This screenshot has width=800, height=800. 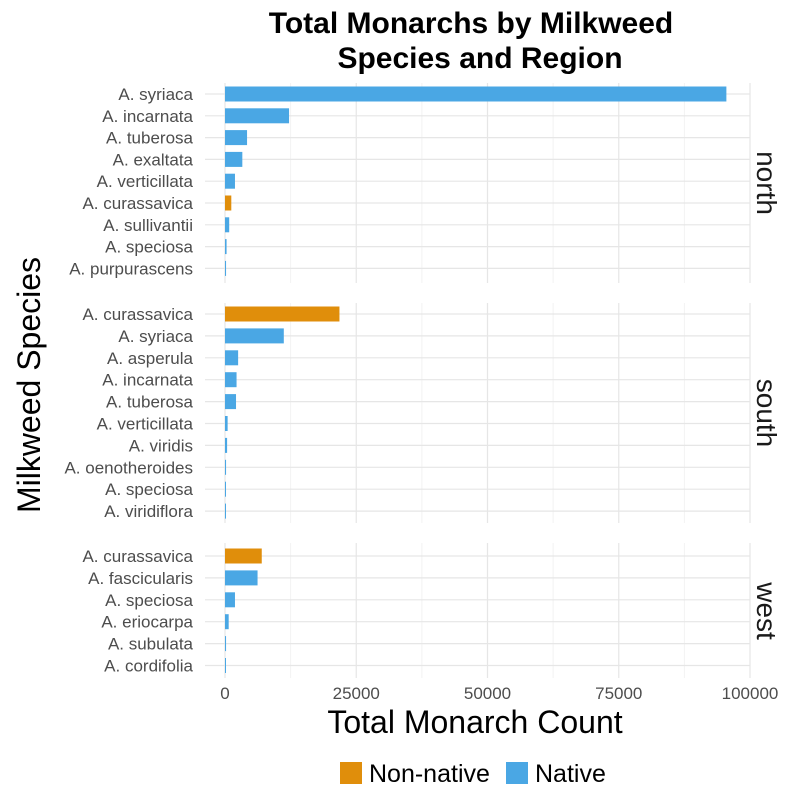 I want to click on facet-strip-label: north, so click(x=766, y=183).